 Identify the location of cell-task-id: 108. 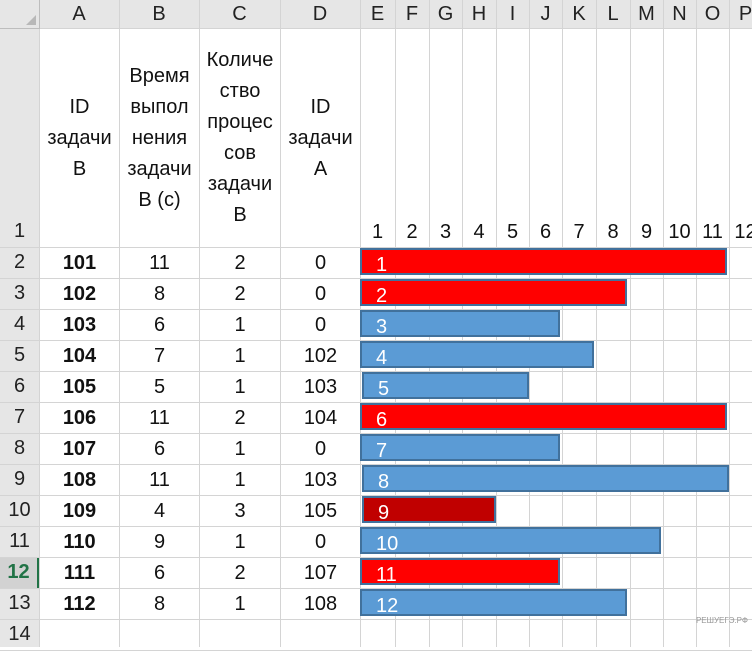
(79, 479).